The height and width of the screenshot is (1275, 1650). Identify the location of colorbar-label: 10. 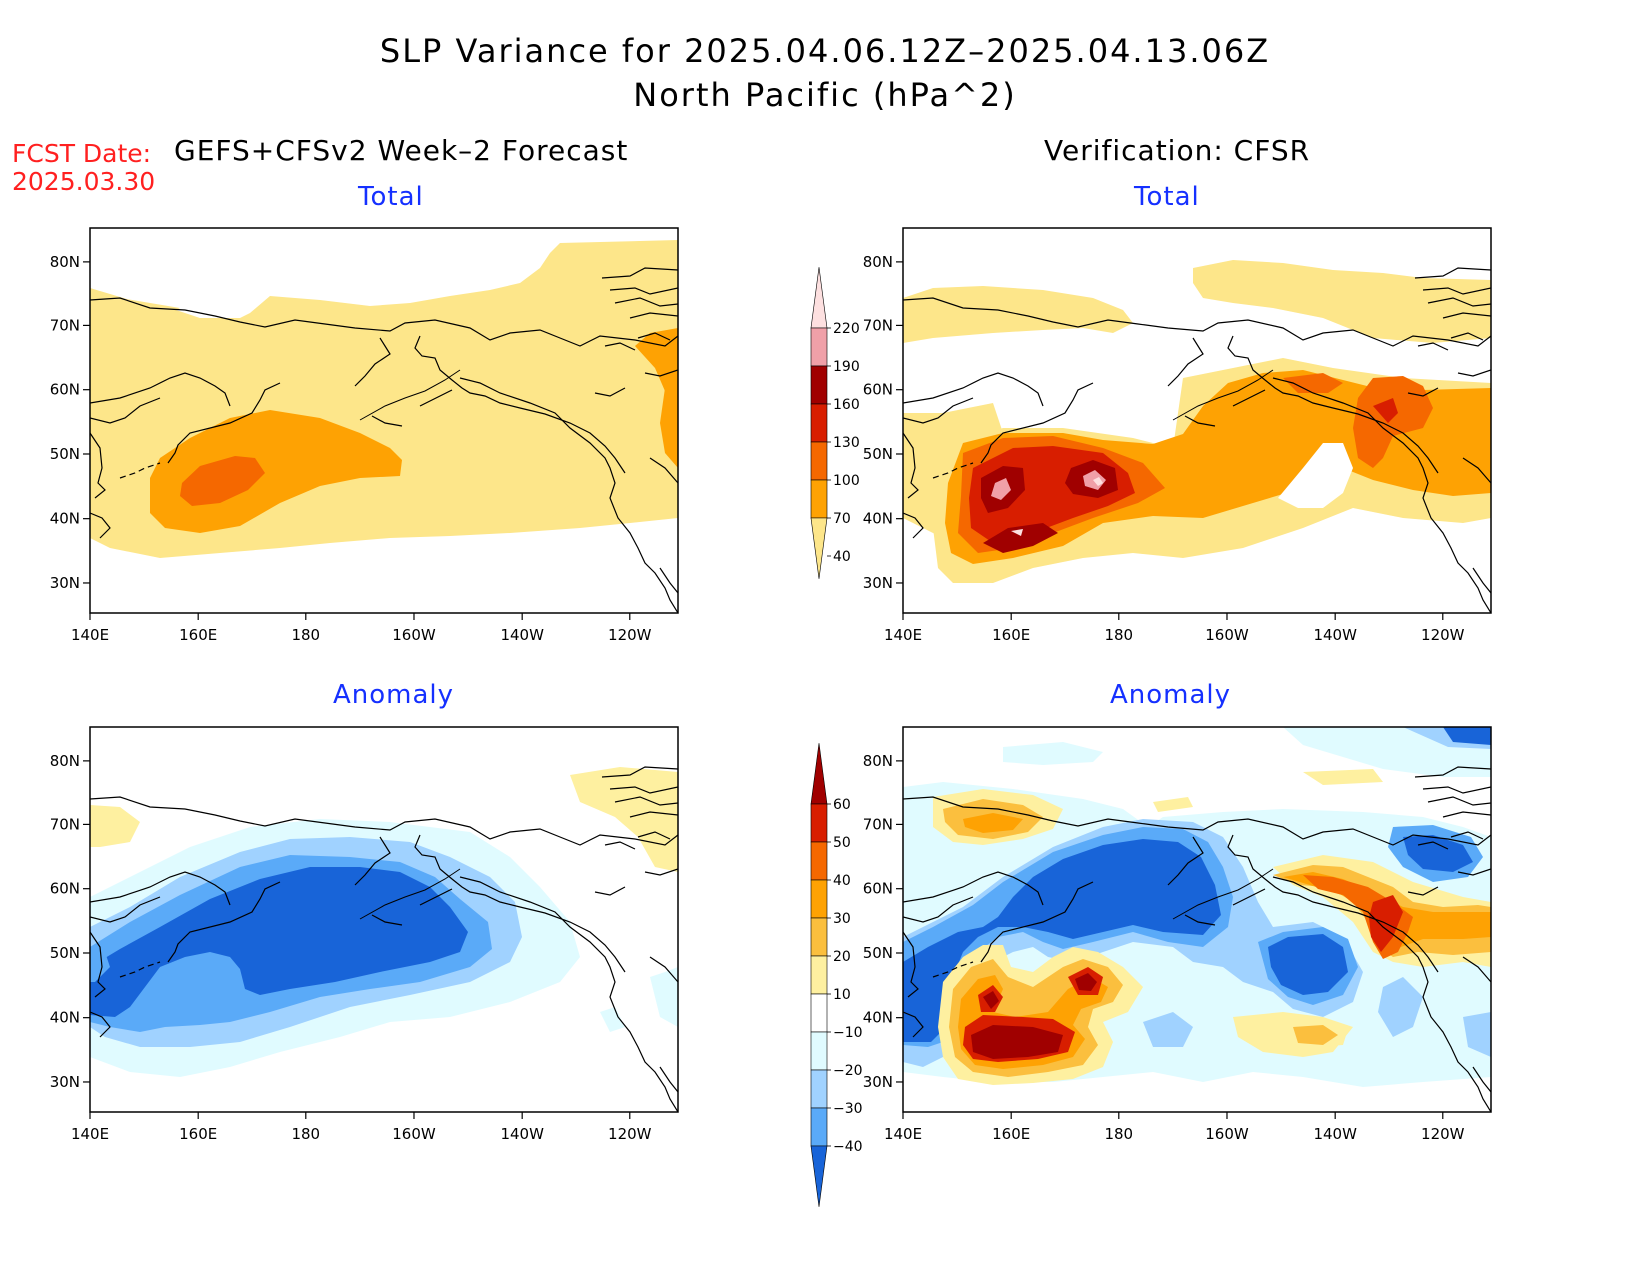
(842, 995).